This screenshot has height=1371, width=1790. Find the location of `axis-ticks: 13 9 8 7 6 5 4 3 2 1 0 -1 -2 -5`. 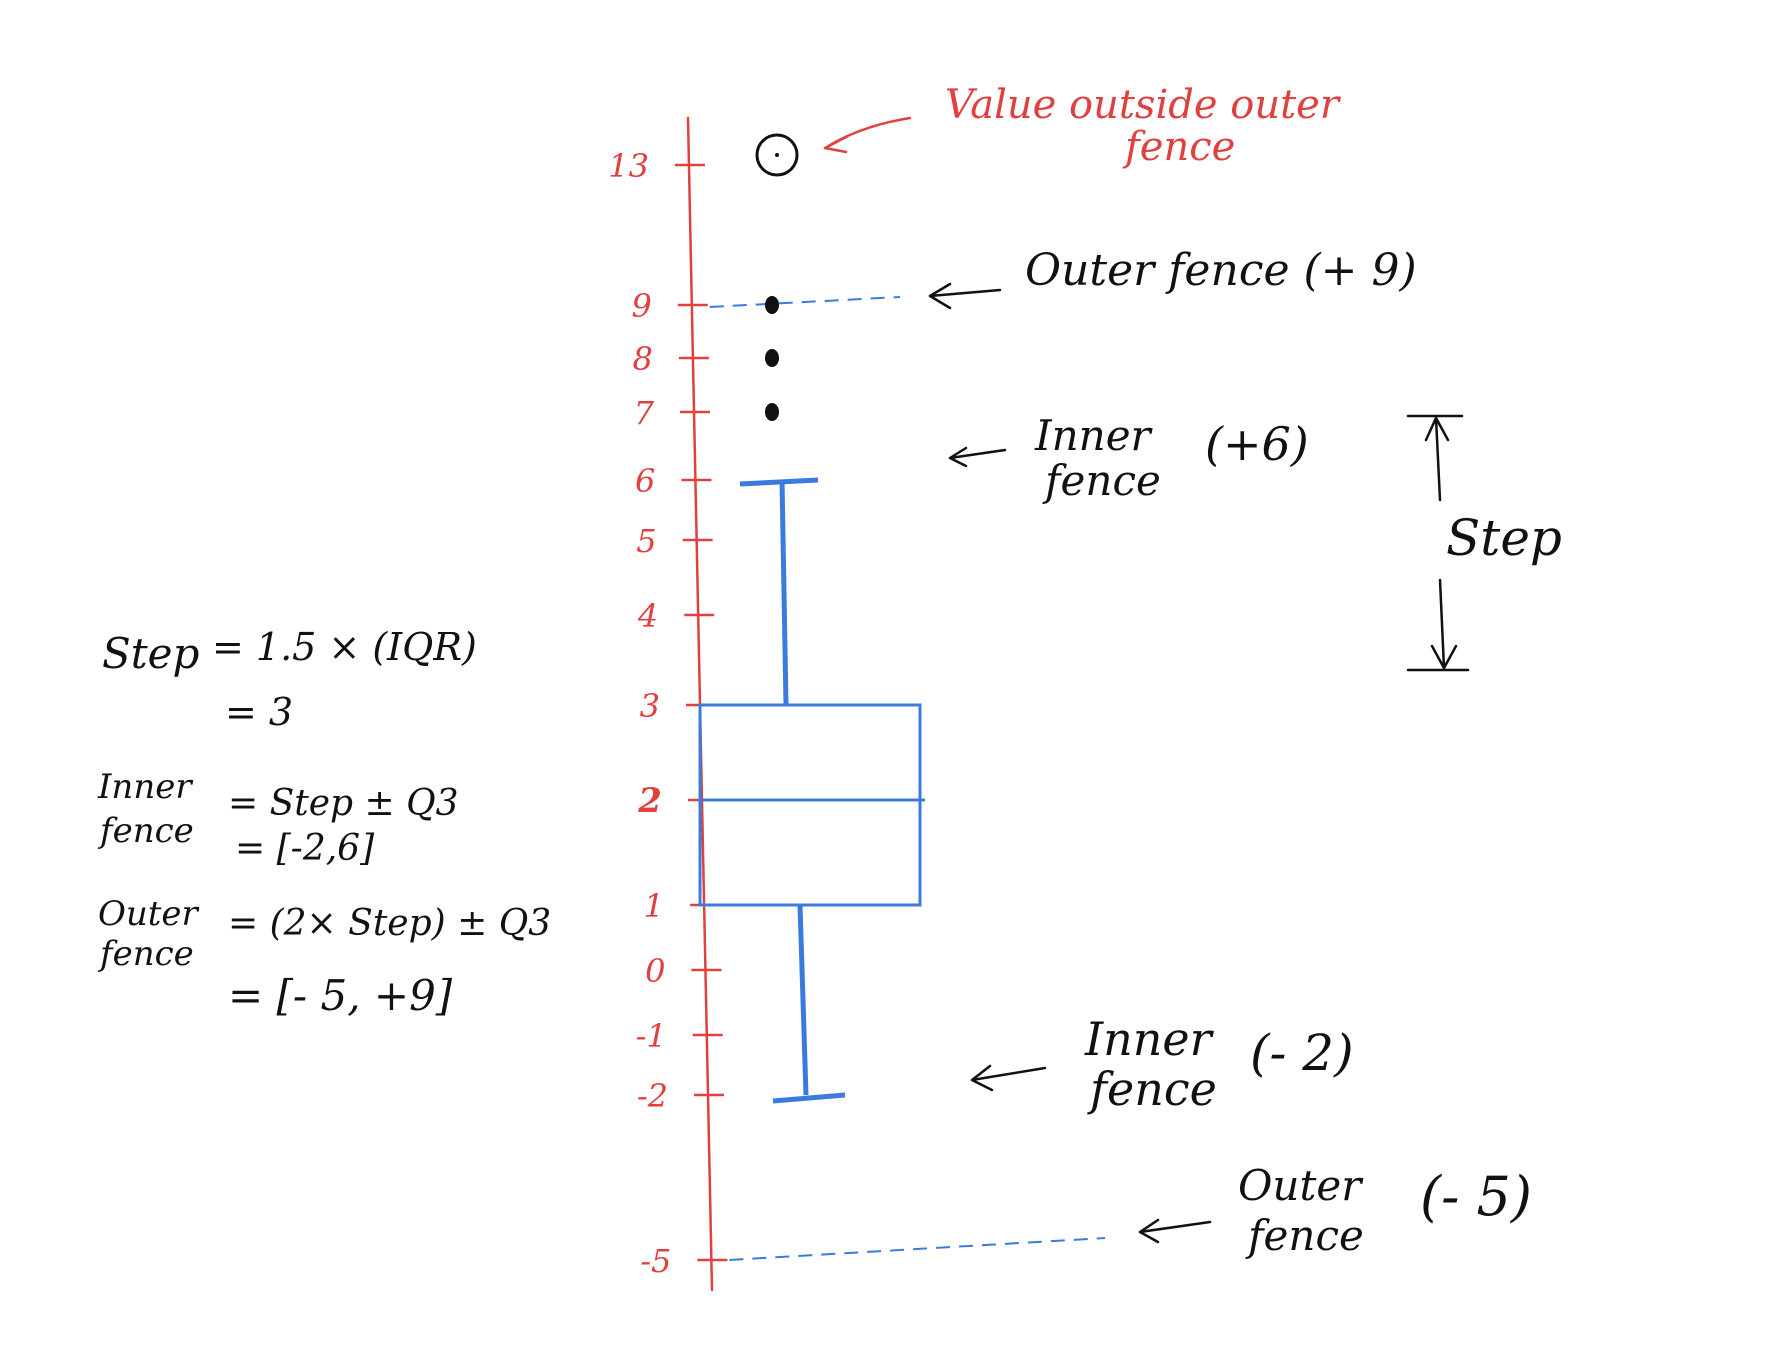

axis-ticks: 13 9 8 7 6 5 4 3 2 1 0 -1 -2 -5 is located at coordinates (668, 713).